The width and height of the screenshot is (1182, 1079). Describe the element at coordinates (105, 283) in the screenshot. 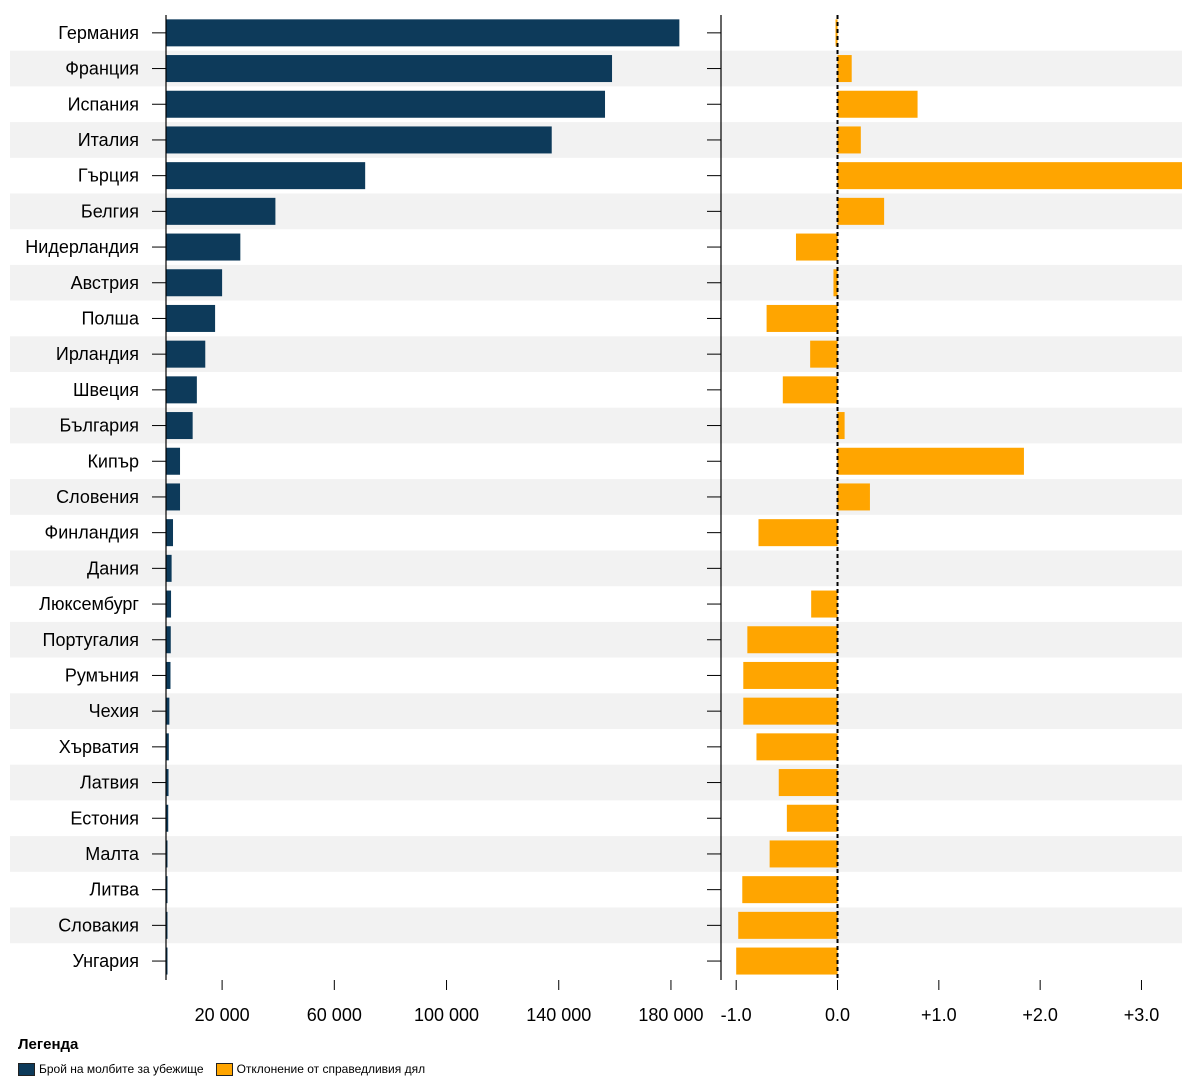

I see `category-label: Австрия` at that location.